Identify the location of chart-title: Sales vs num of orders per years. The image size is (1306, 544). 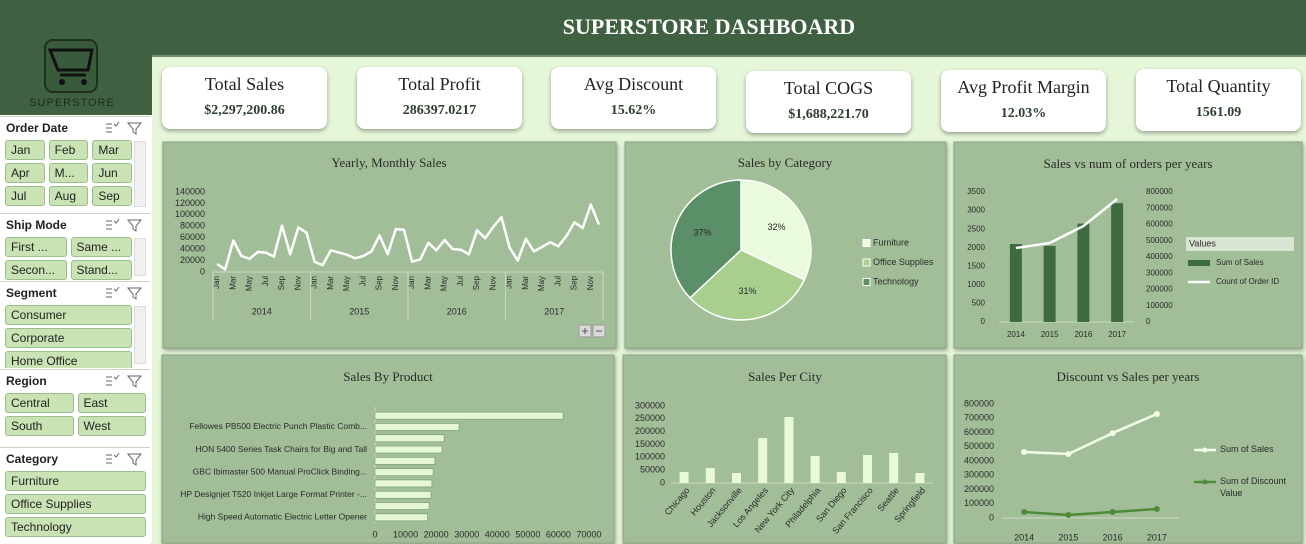
(1128, 163).